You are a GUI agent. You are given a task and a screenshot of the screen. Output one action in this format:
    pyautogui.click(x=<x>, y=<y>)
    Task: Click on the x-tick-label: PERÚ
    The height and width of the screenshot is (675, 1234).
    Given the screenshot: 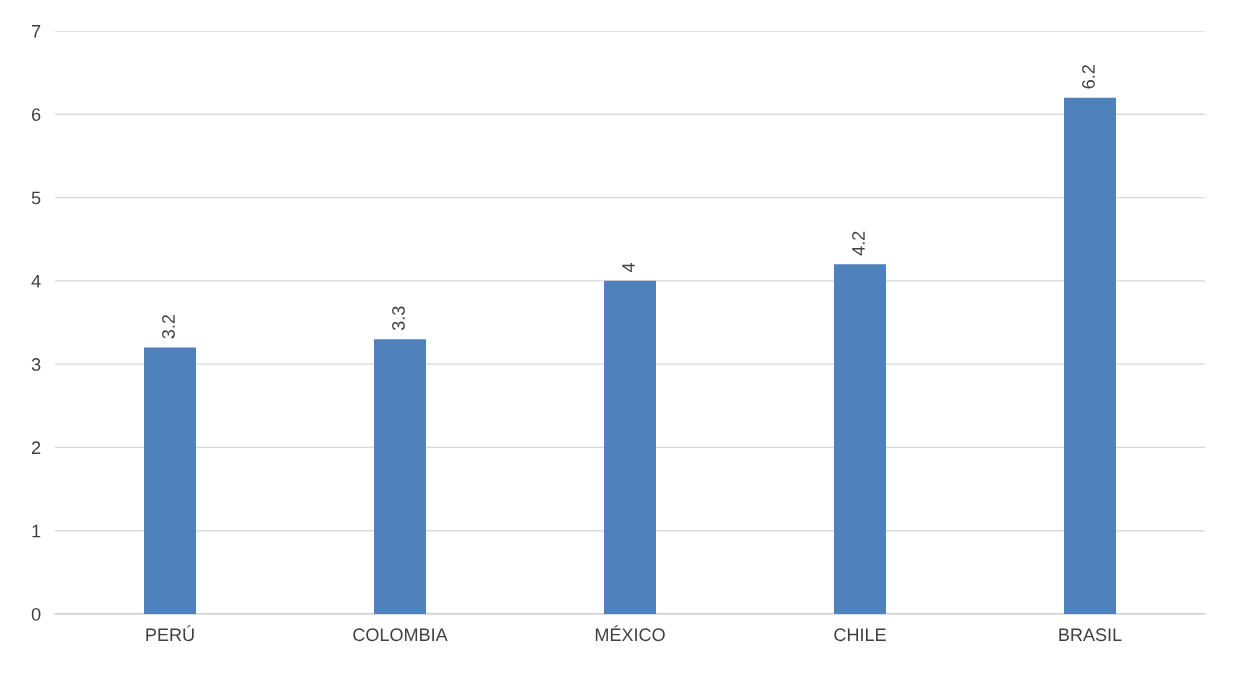 What is the action you would take?
    pyautogui.click(x=170, y=633)
    